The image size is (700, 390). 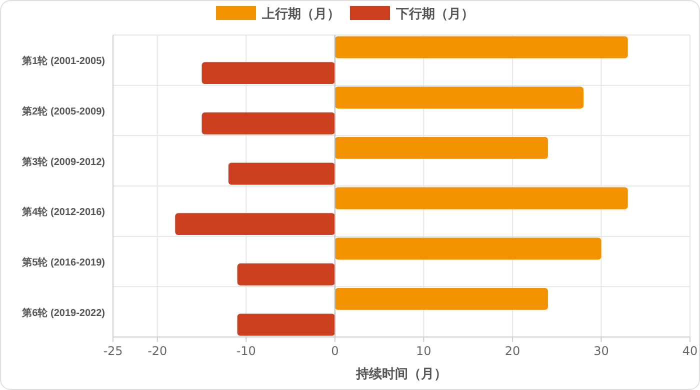 I want to click on y-tick-label: 第3轮 (2009-2012), so click(x=63, y=162).